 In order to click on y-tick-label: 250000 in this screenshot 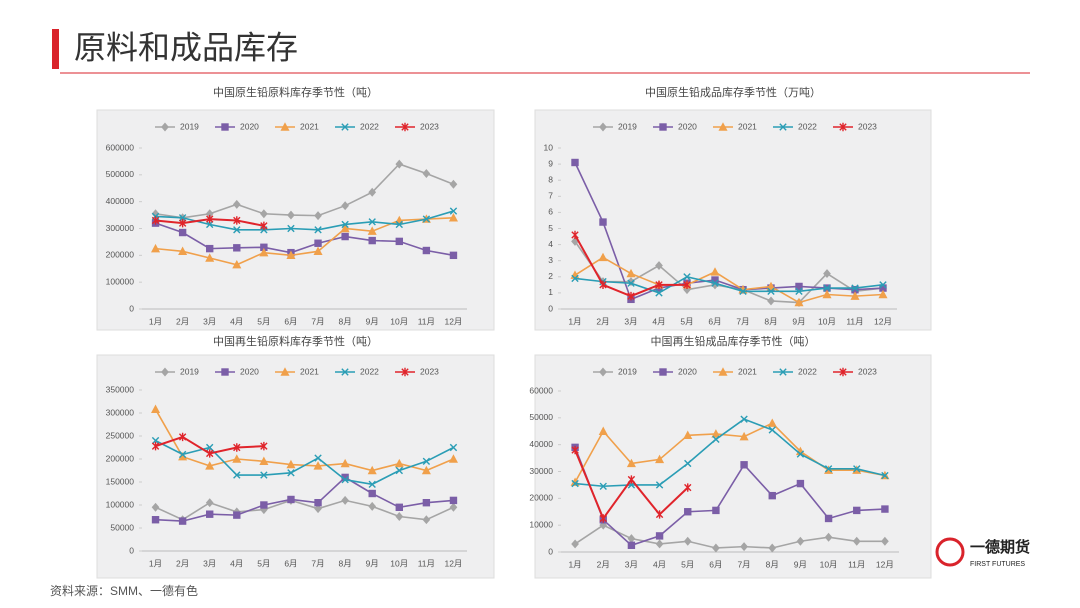, I will do `click(120, 435)`.